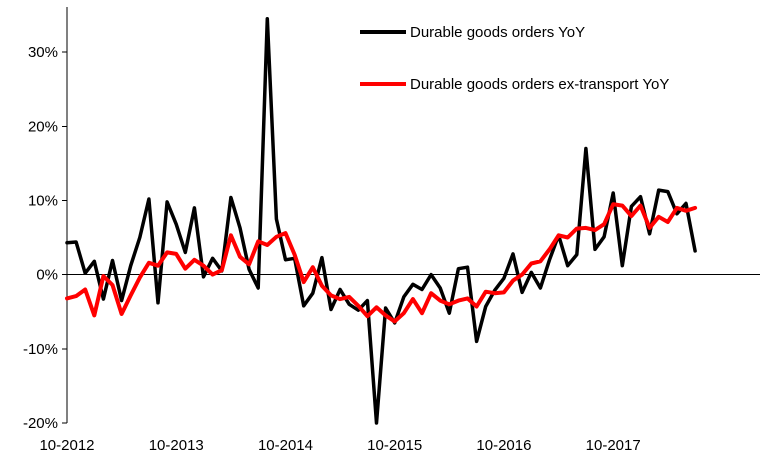  I want to click on x-tick-label: 10-2015, so click(394, 445).